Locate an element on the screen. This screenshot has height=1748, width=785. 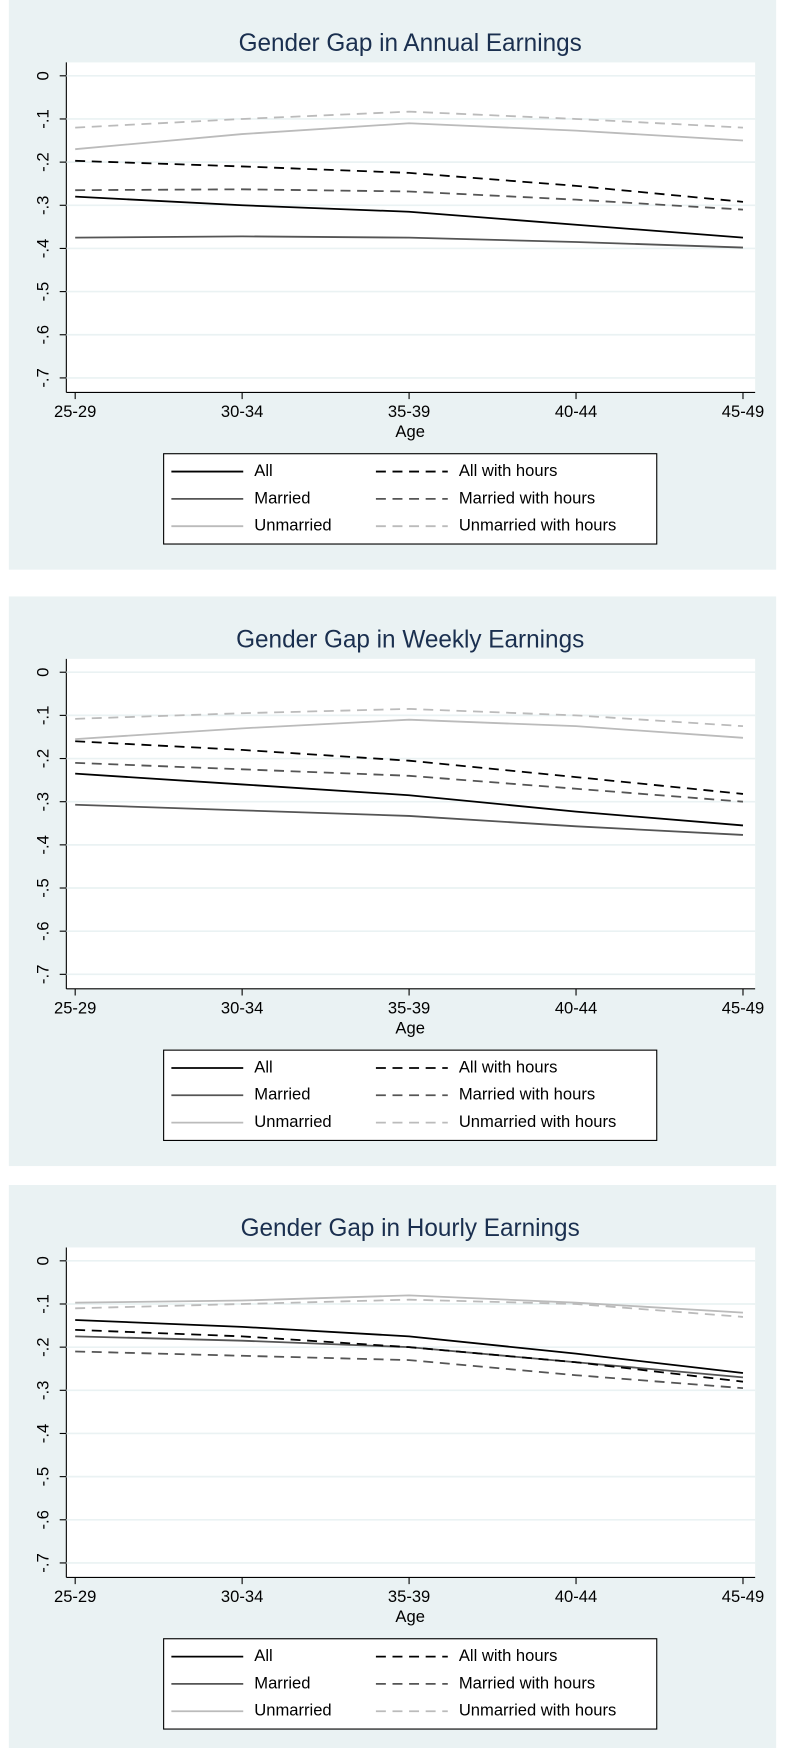
chart-title: Gender Gap in Weekly Earnings is located at coordinates (410, 639).